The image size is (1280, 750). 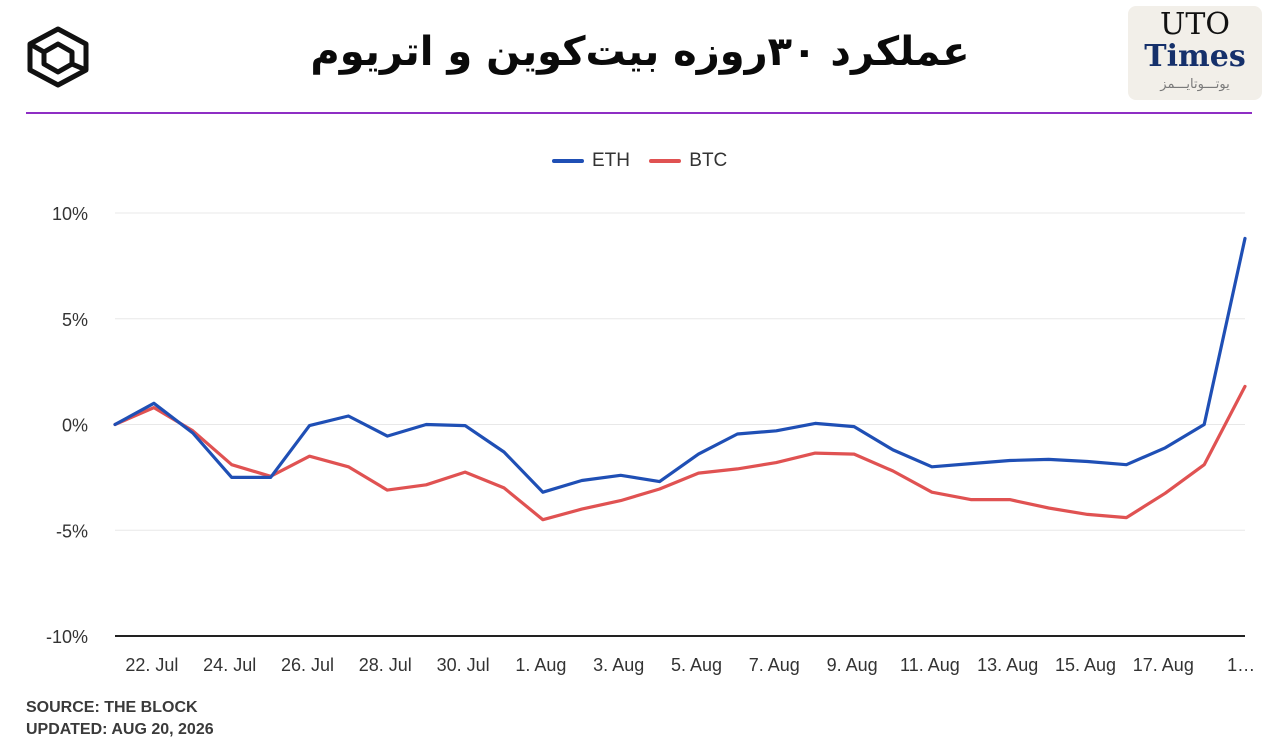 I want to click on x-tick-label: 26. Jul, so click(x=307, y=665).